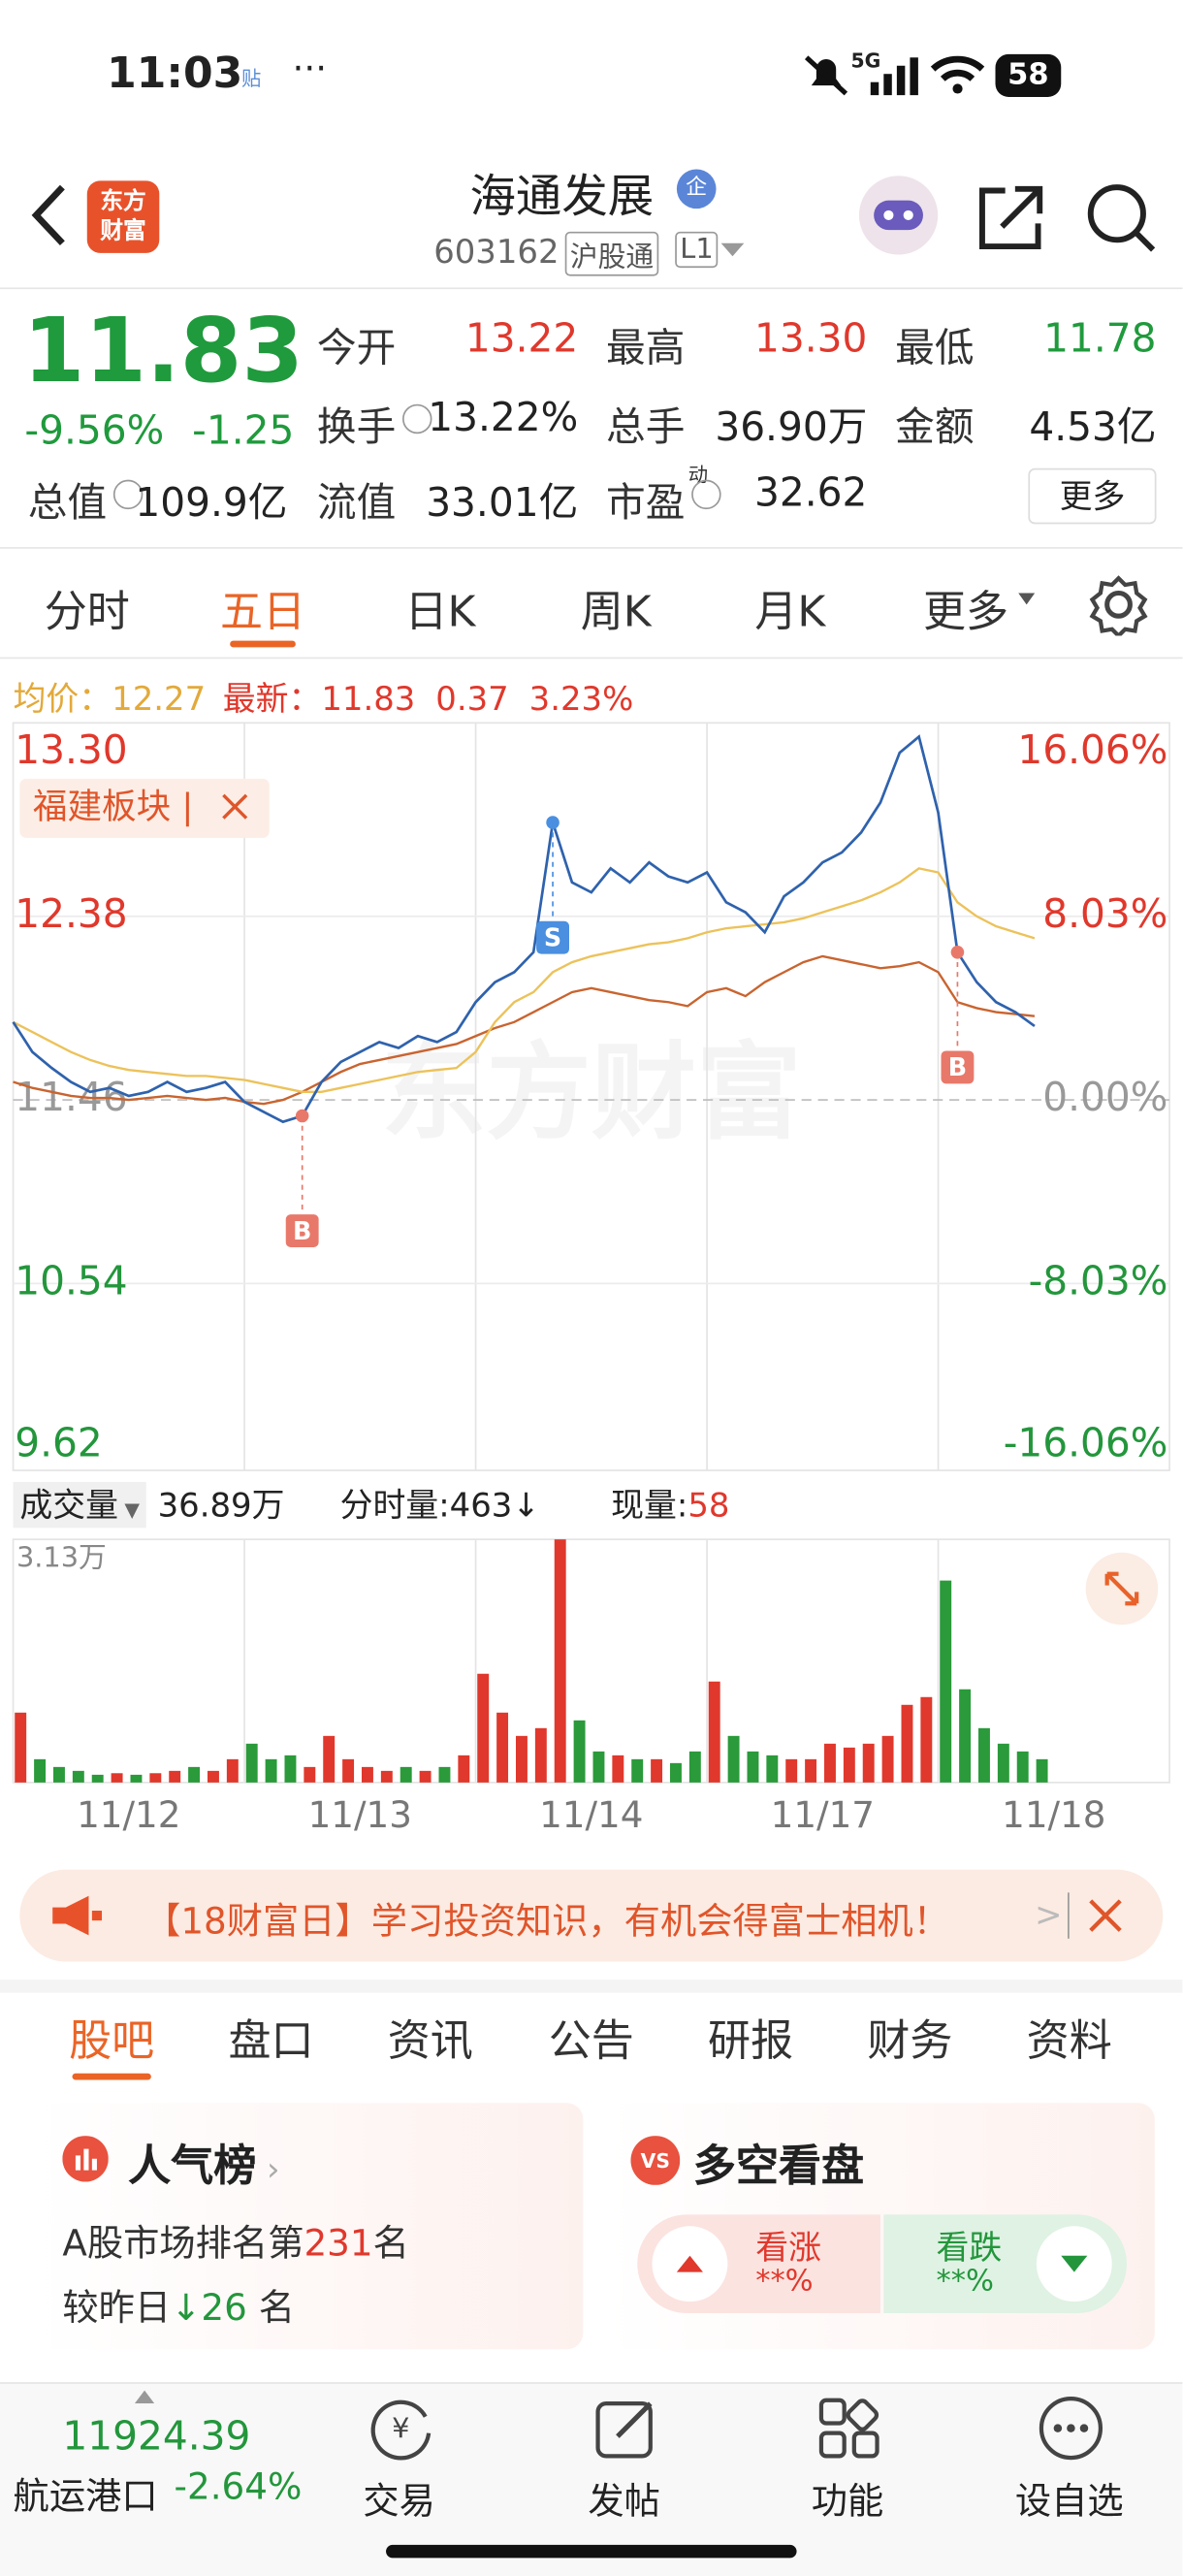  I want to click on bull-value: **%, so click(784, 2281).